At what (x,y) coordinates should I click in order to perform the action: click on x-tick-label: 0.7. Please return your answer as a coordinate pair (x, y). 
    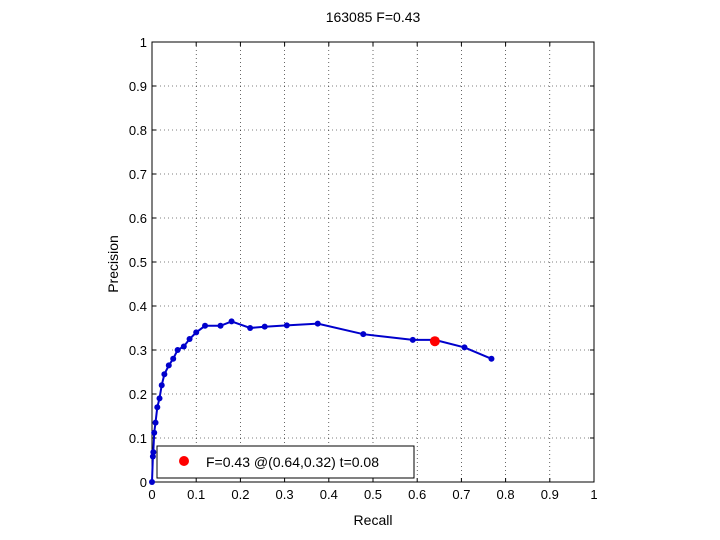
    Looking at the image, I should click on (461, 494).